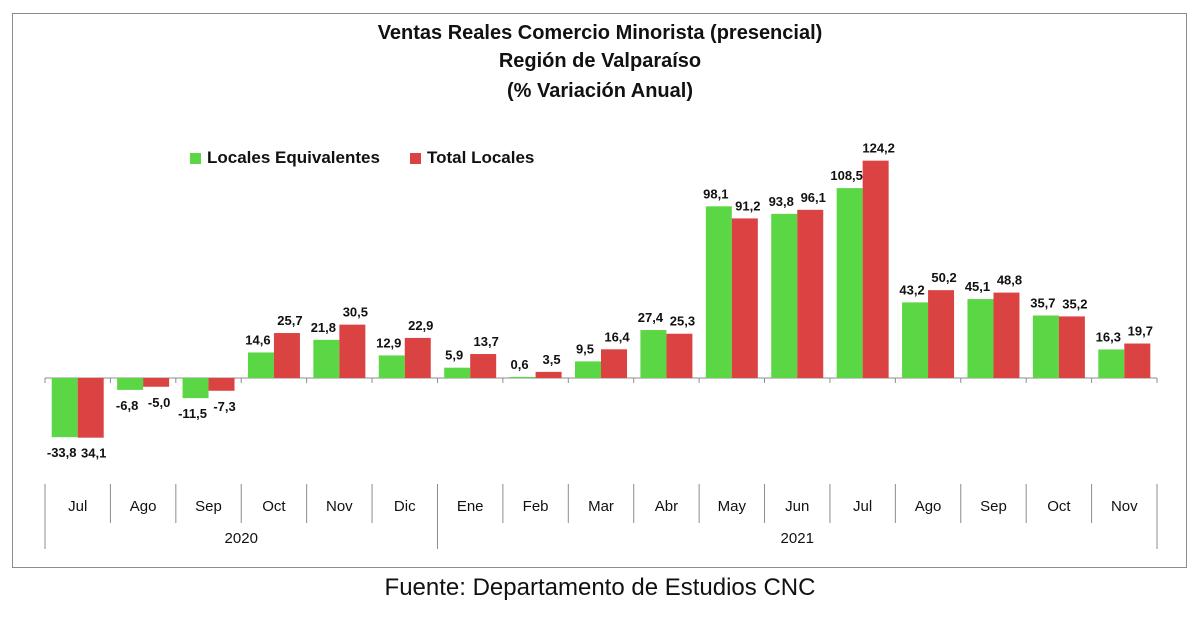  I want to click on data-label: 34,1, so click(93, 453).